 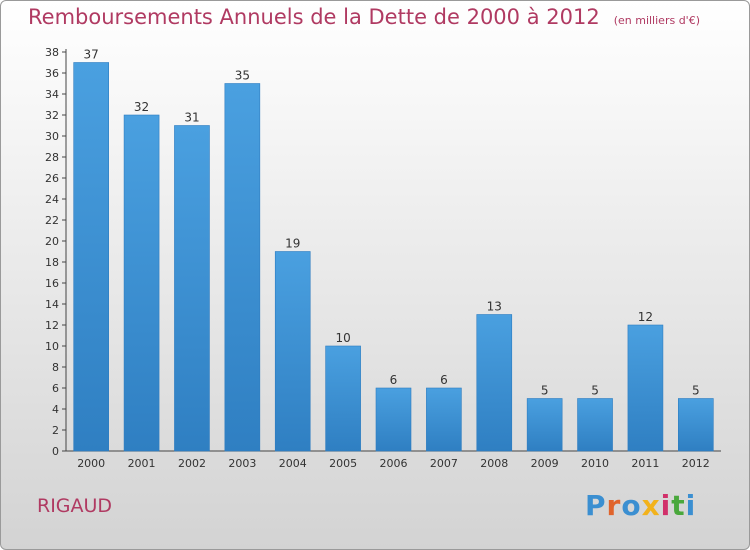 What do you see at coordinates (191, 118) in the screenshot?
I see `bar-value-label: 31` at bounding box center [191, 118].